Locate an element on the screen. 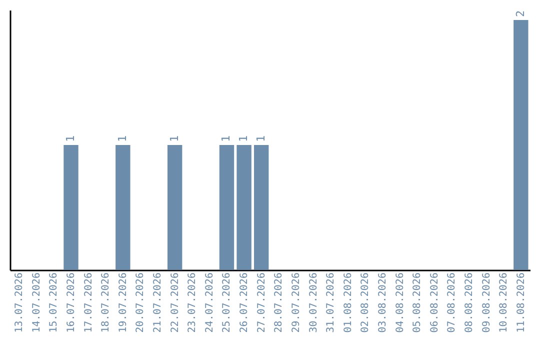  x-tick-label: 10.08.2026 is located at coordinates (504, 302).